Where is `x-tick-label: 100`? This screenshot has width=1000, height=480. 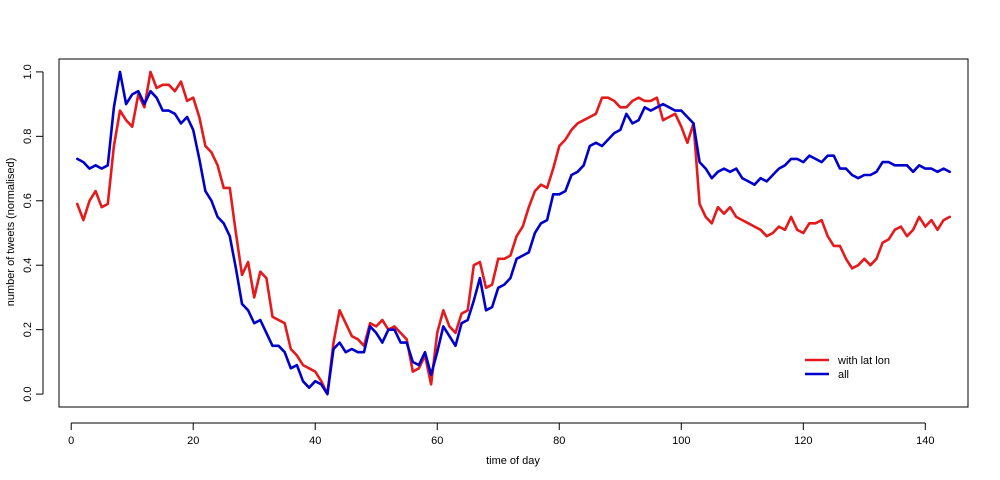
x-tick-label: 100 is located at coordinates (681, 441).